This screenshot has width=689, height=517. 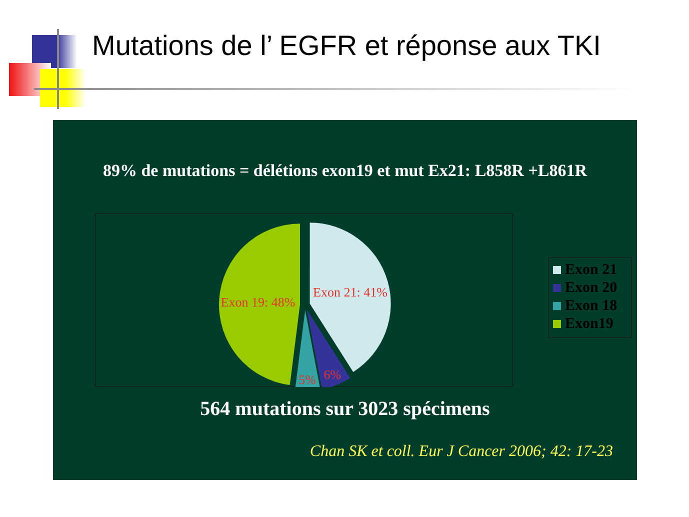 I want to click on data-label: 5%, so click(x=307, y=380).